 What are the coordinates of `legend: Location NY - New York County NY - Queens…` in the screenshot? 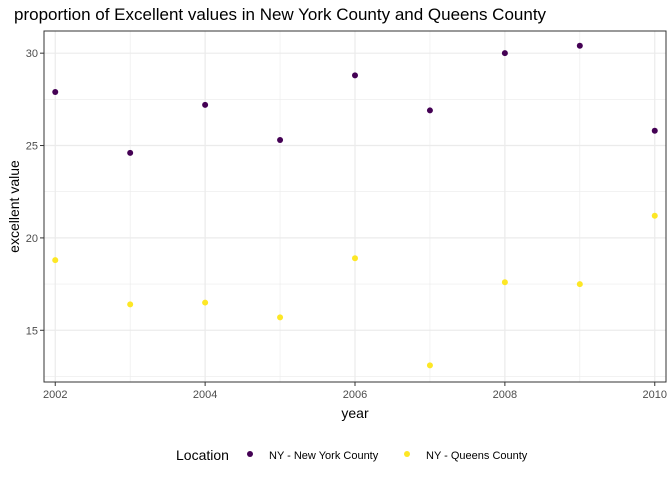 It's located at (352, 455).